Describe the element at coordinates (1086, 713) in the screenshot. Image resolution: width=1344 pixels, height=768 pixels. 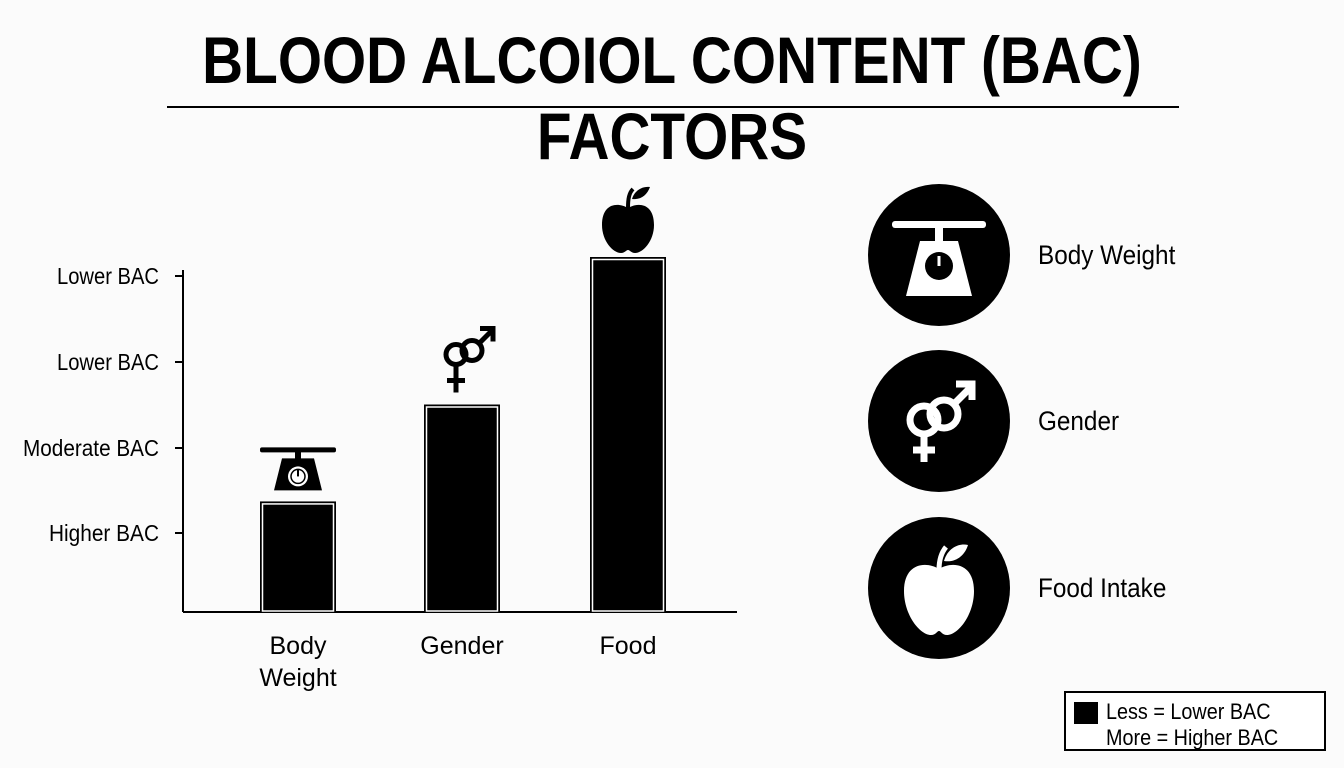
I see `legend-swatch` at that location.